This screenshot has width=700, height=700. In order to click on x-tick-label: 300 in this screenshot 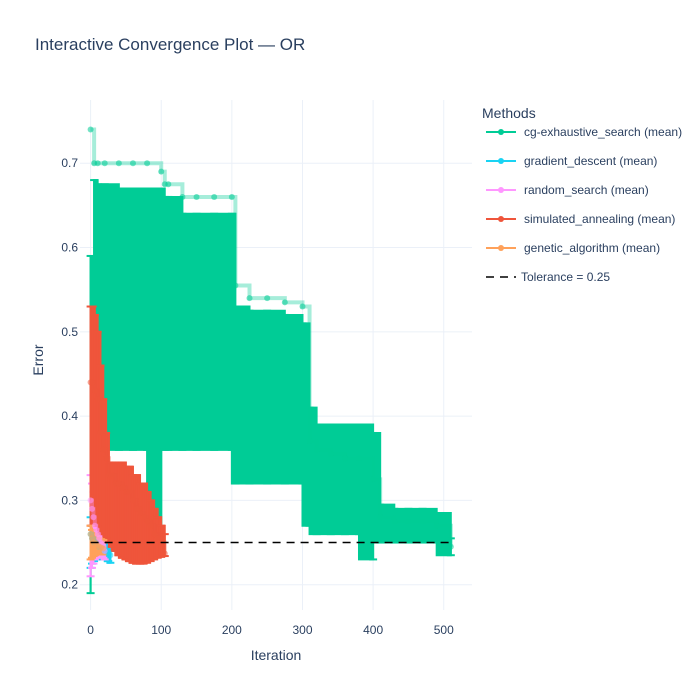, I will do `click(302, 630)`.